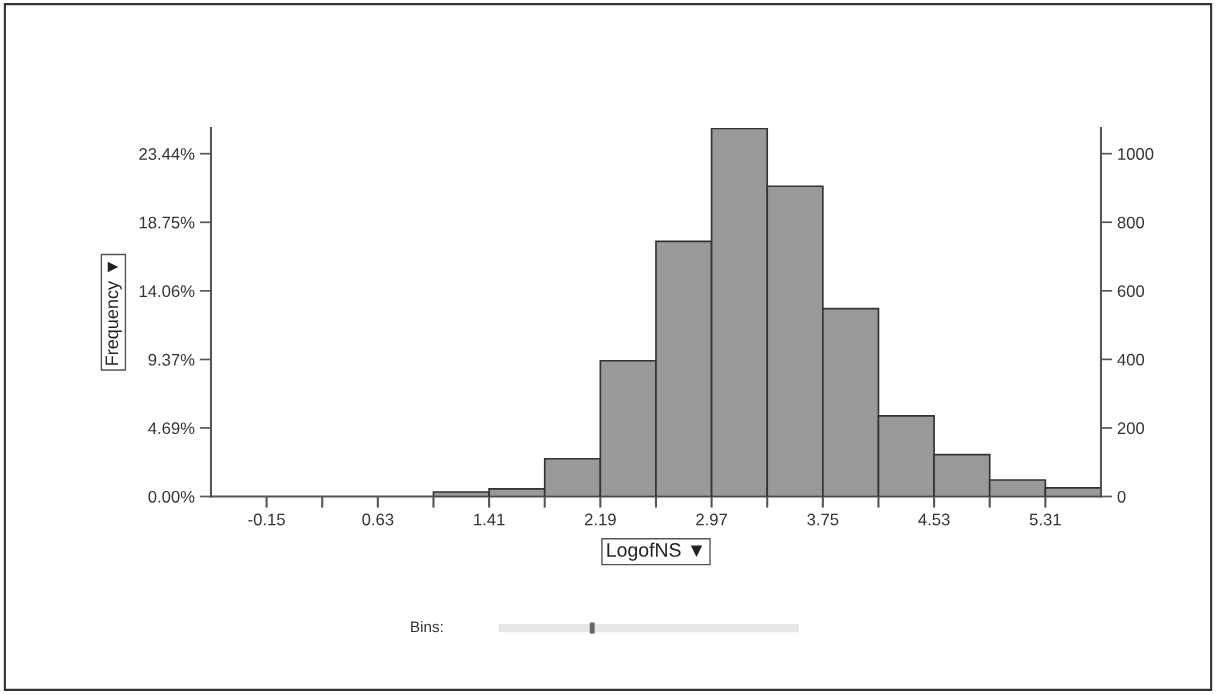 This screenshot has width=1216, height=694. Describe the element at coordinates (266, 519) in the screenshot. I see `x-tick-label: -0.15` at that location.